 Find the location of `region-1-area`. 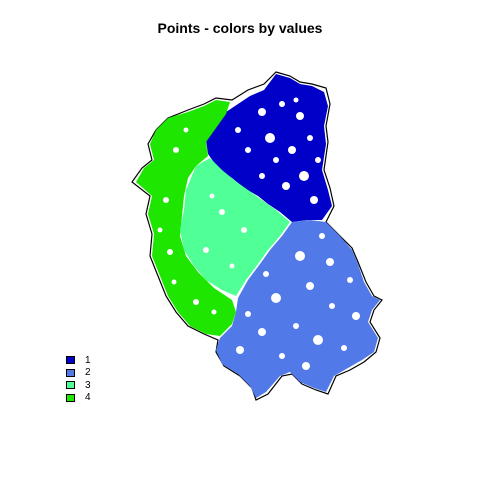

region-1-area is located at coordinates (269, 148).